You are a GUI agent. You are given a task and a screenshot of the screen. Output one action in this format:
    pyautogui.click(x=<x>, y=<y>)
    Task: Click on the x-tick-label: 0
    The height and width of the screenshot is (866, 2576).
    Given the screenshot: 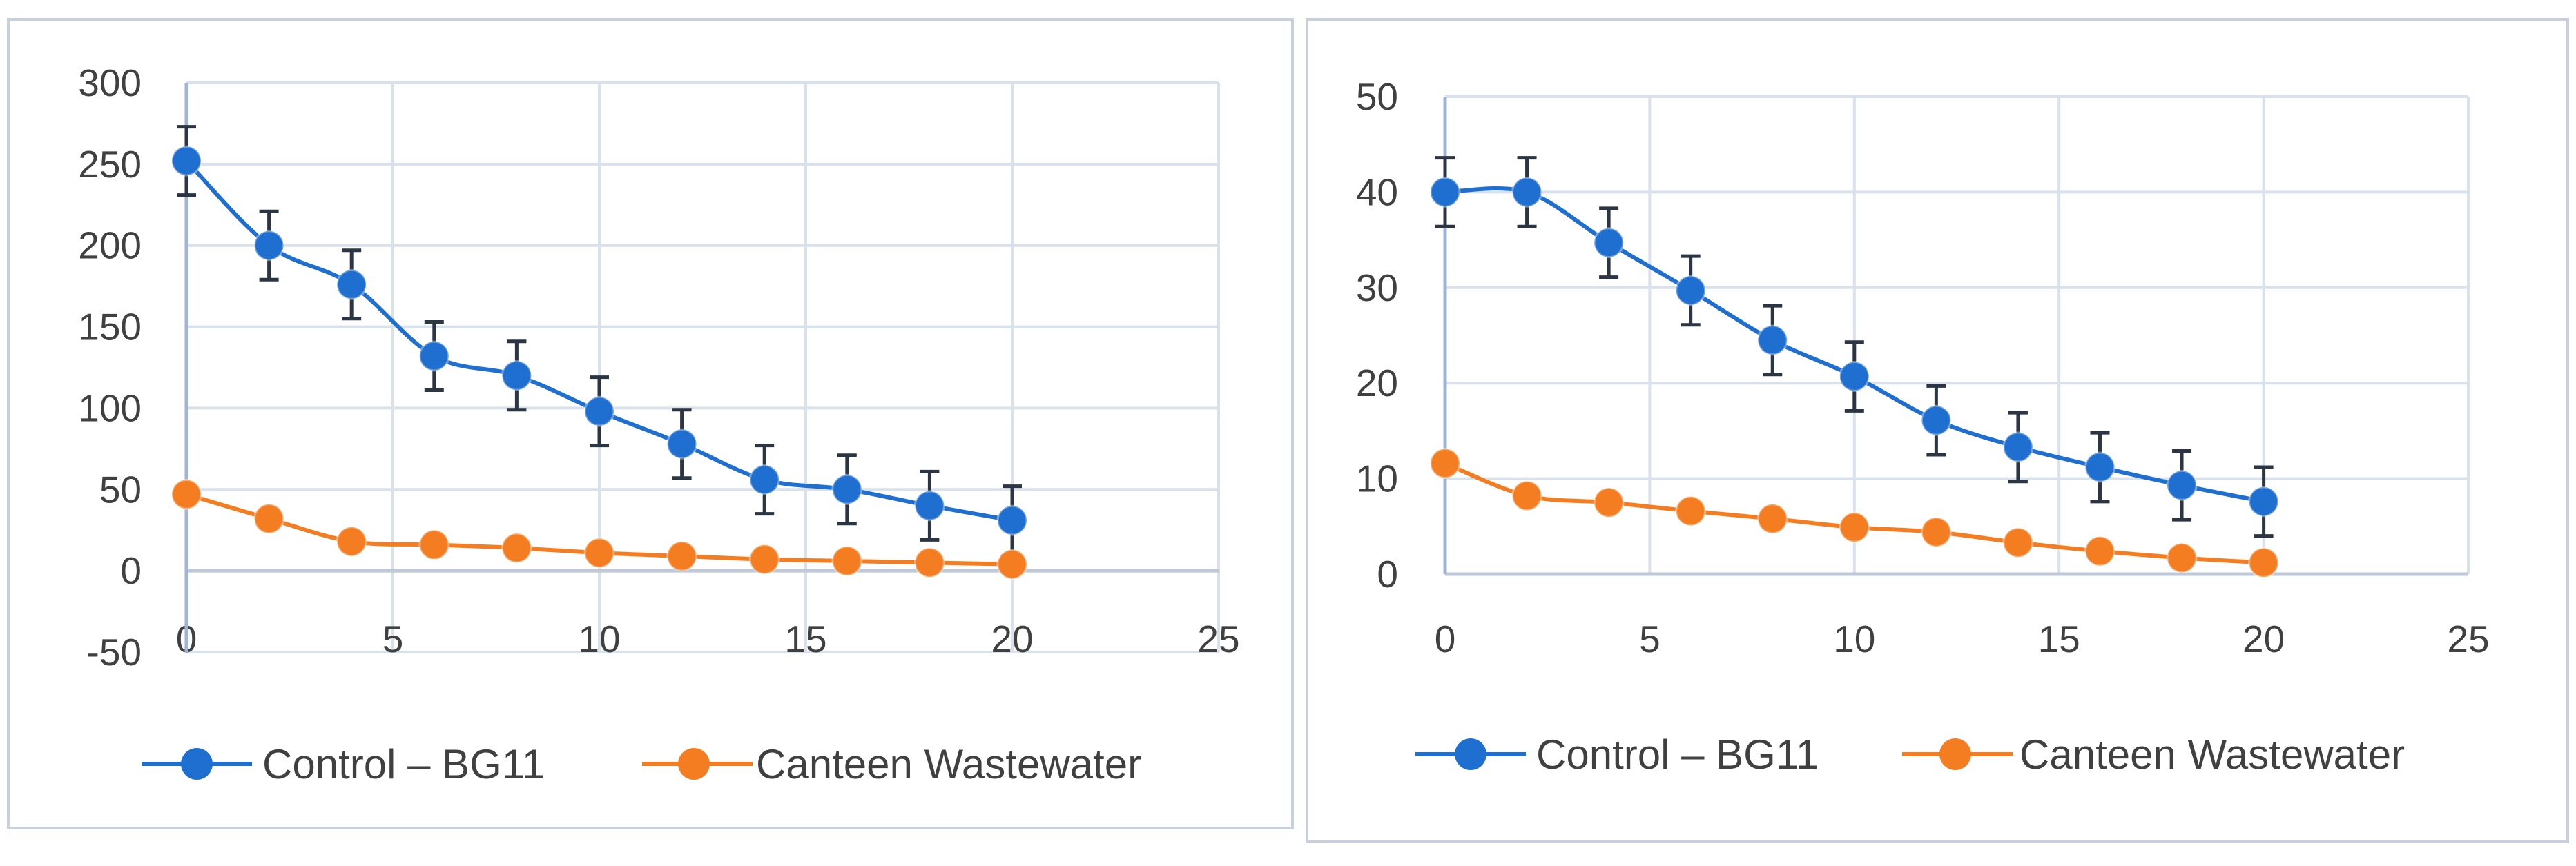 What is the action you would take?
    pyautogui.click(x=1445, y=639)
    